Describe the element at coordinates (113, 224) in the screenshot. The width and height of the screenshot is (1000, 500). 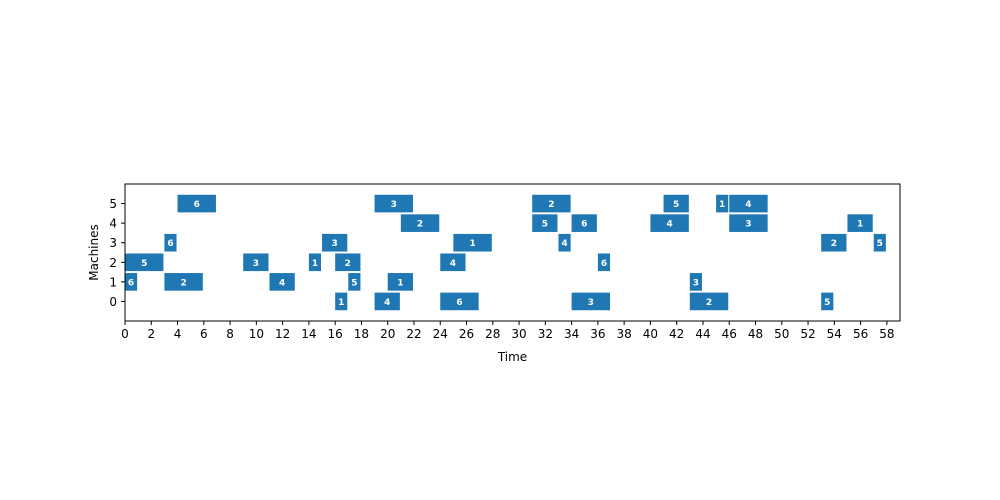
I see `y-tick-label: 4` at that location.